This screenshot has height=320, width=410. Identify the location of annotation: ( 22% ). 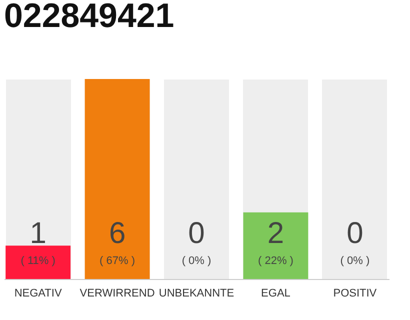
(276, 261).